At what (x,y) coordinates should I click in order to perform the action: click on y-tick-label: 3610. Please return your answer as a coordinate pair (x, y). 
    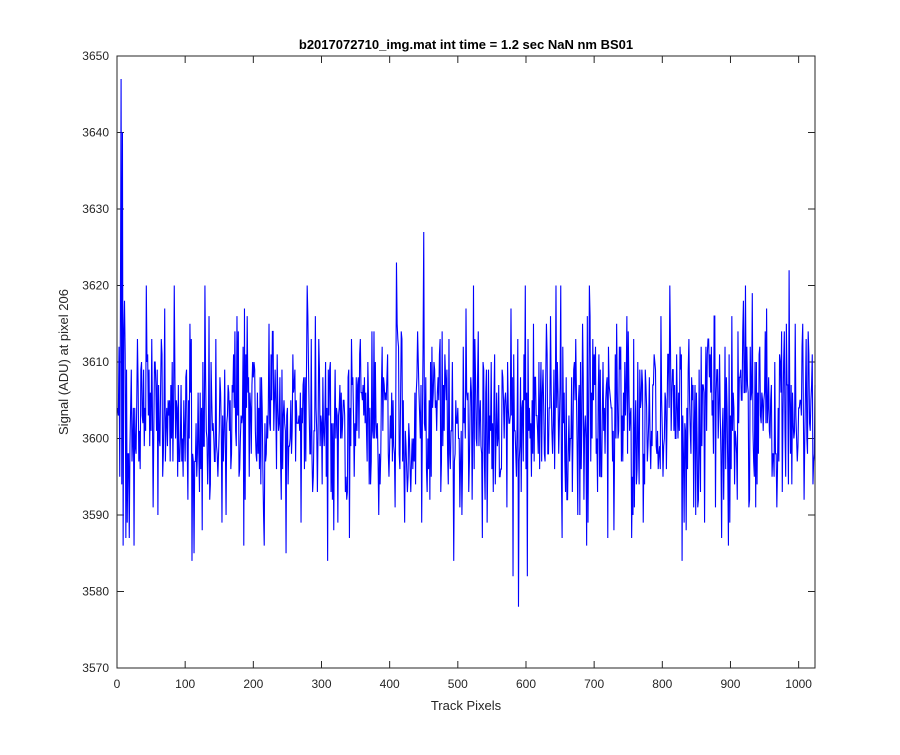
    Looking at the image, I should click on (95, 362).